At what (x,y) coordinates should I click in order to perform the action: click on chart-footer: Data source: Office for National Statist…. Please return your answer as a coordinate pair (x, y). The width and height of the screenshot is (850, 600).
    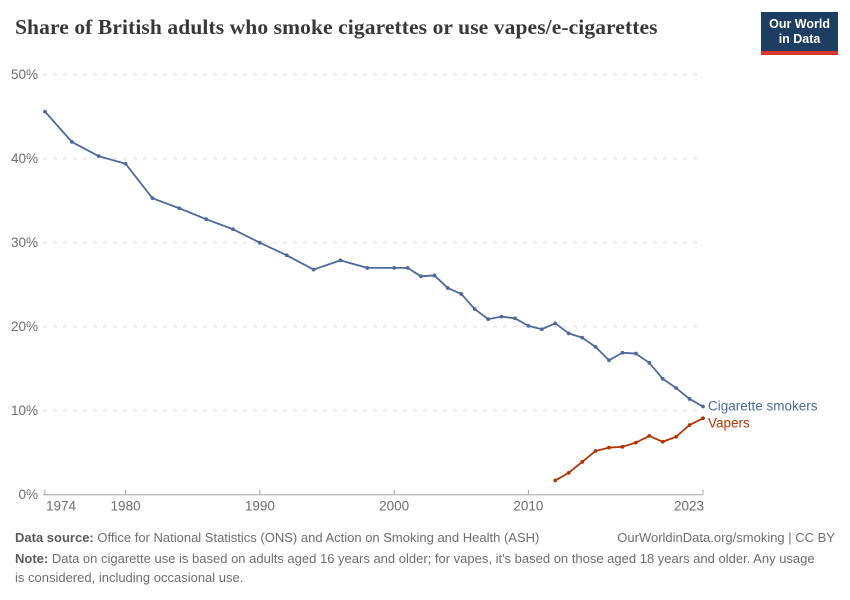
    Looking at the image, I should click on (425, 559).